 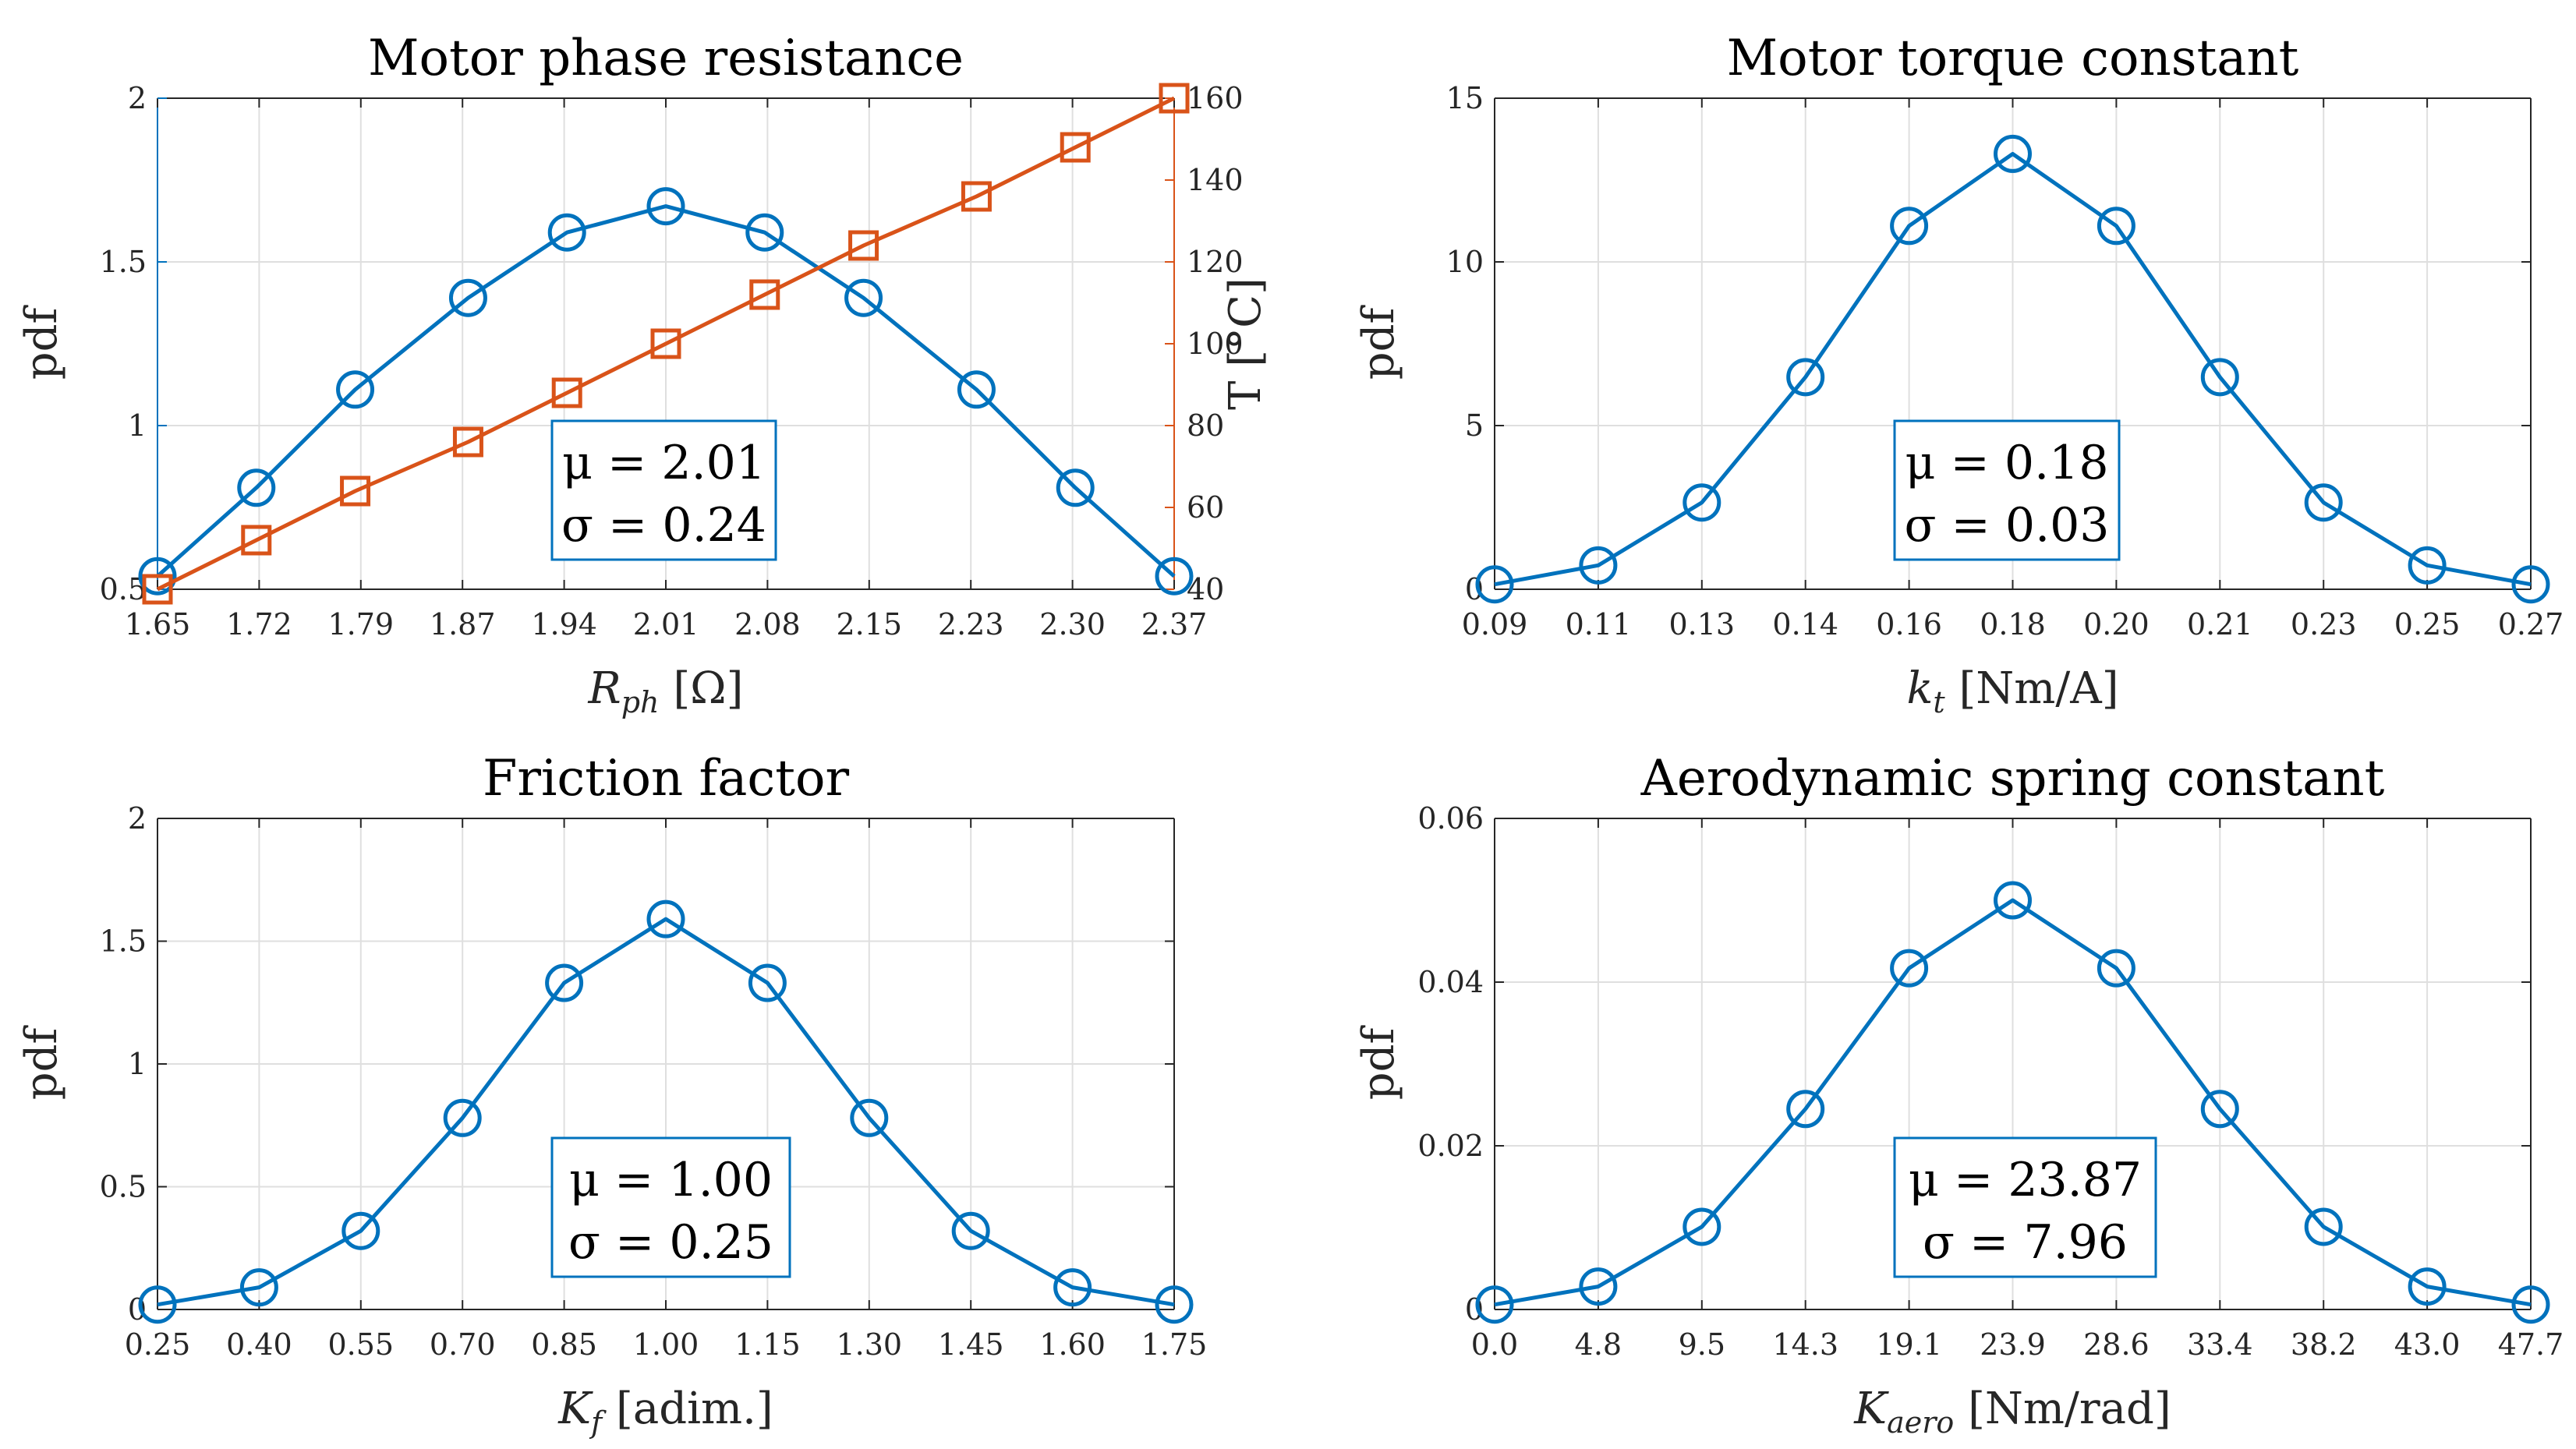 I want to click on stats-box, so click(x=663, y=490).